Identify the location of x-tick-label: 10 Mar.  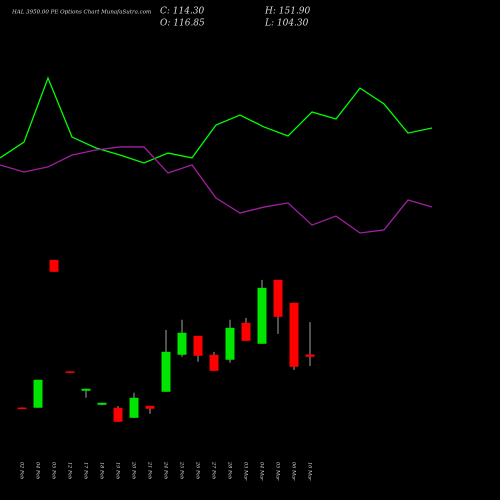
(310, 471).